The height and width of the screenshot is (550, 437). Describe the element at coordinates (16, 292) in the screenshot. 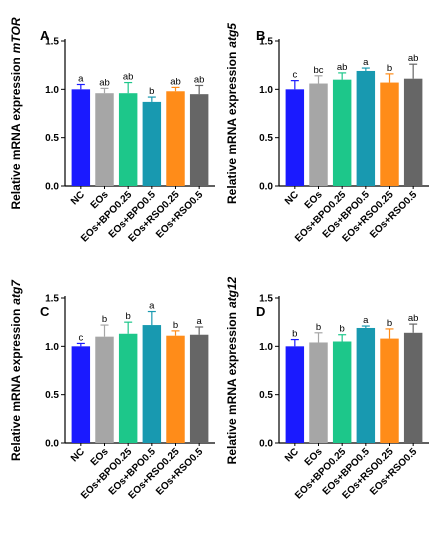

I see `y-axis-label-gene: atg7` at that location.